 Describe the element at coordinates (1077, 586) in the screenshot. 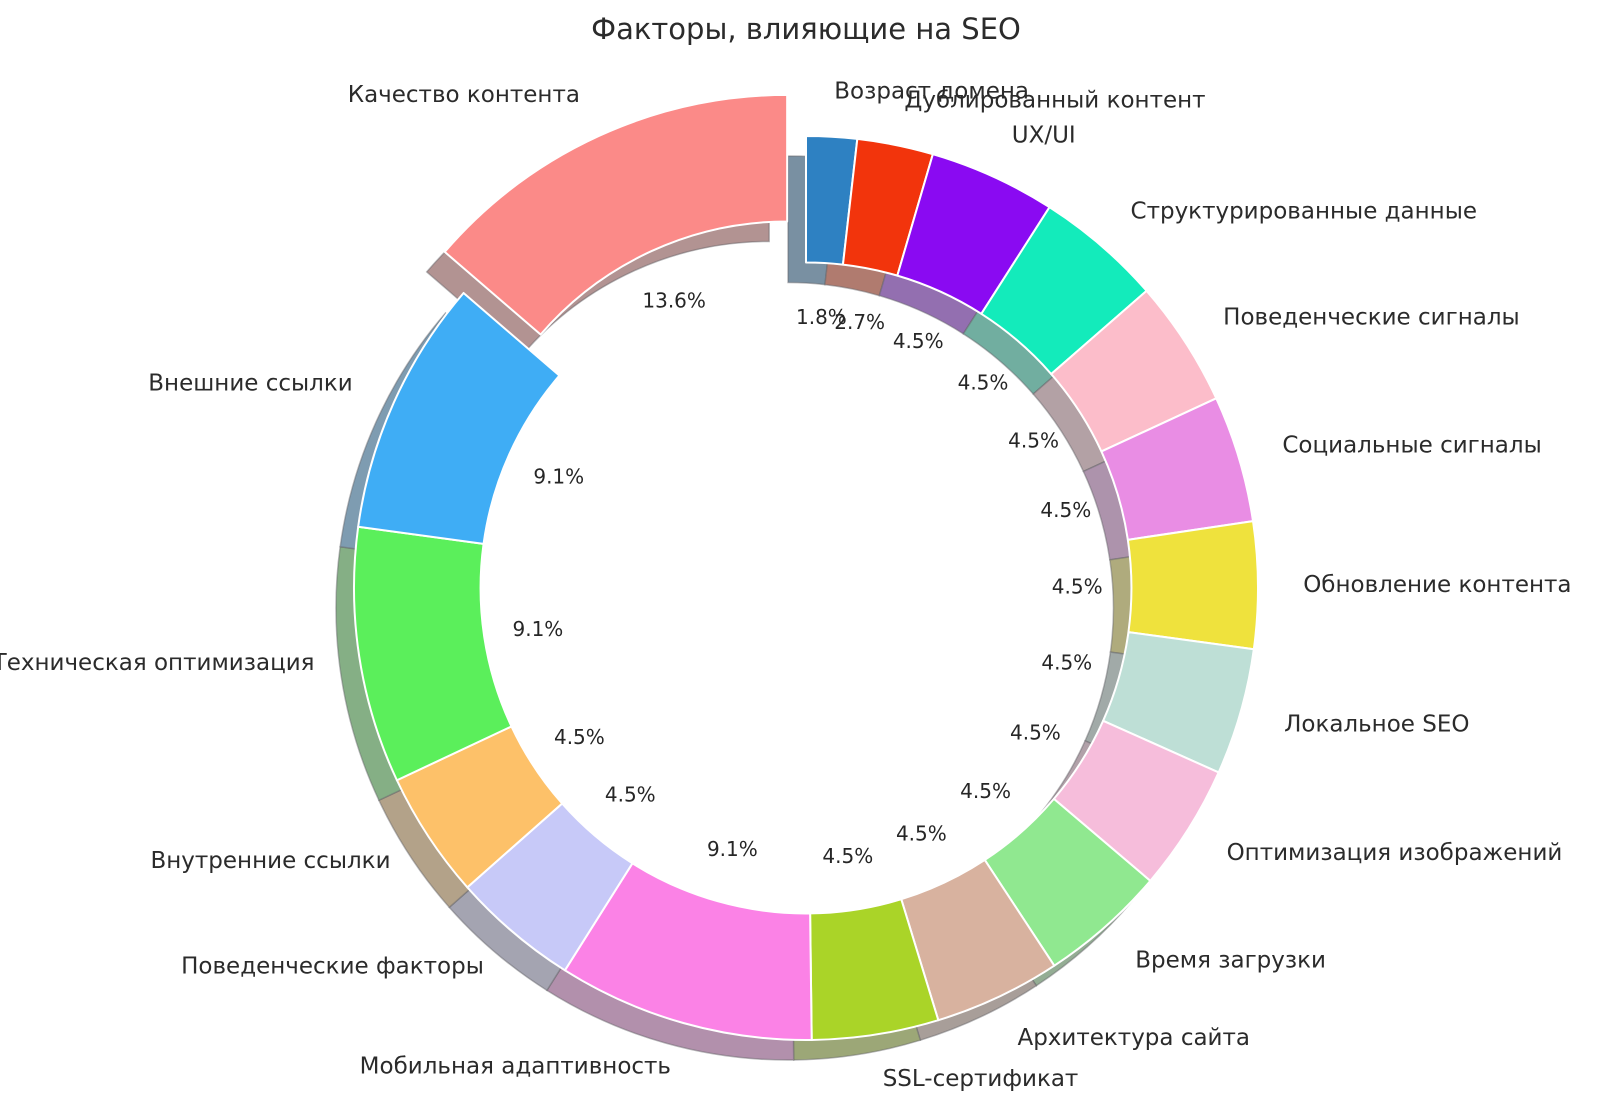

I see `slice-pct-6: 4.5%` at that location.